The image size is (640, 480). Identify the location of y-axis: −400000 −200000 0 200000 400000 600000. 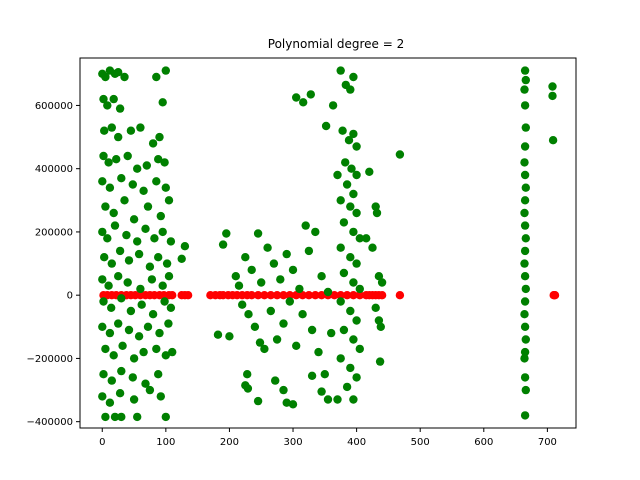
(53, 264).